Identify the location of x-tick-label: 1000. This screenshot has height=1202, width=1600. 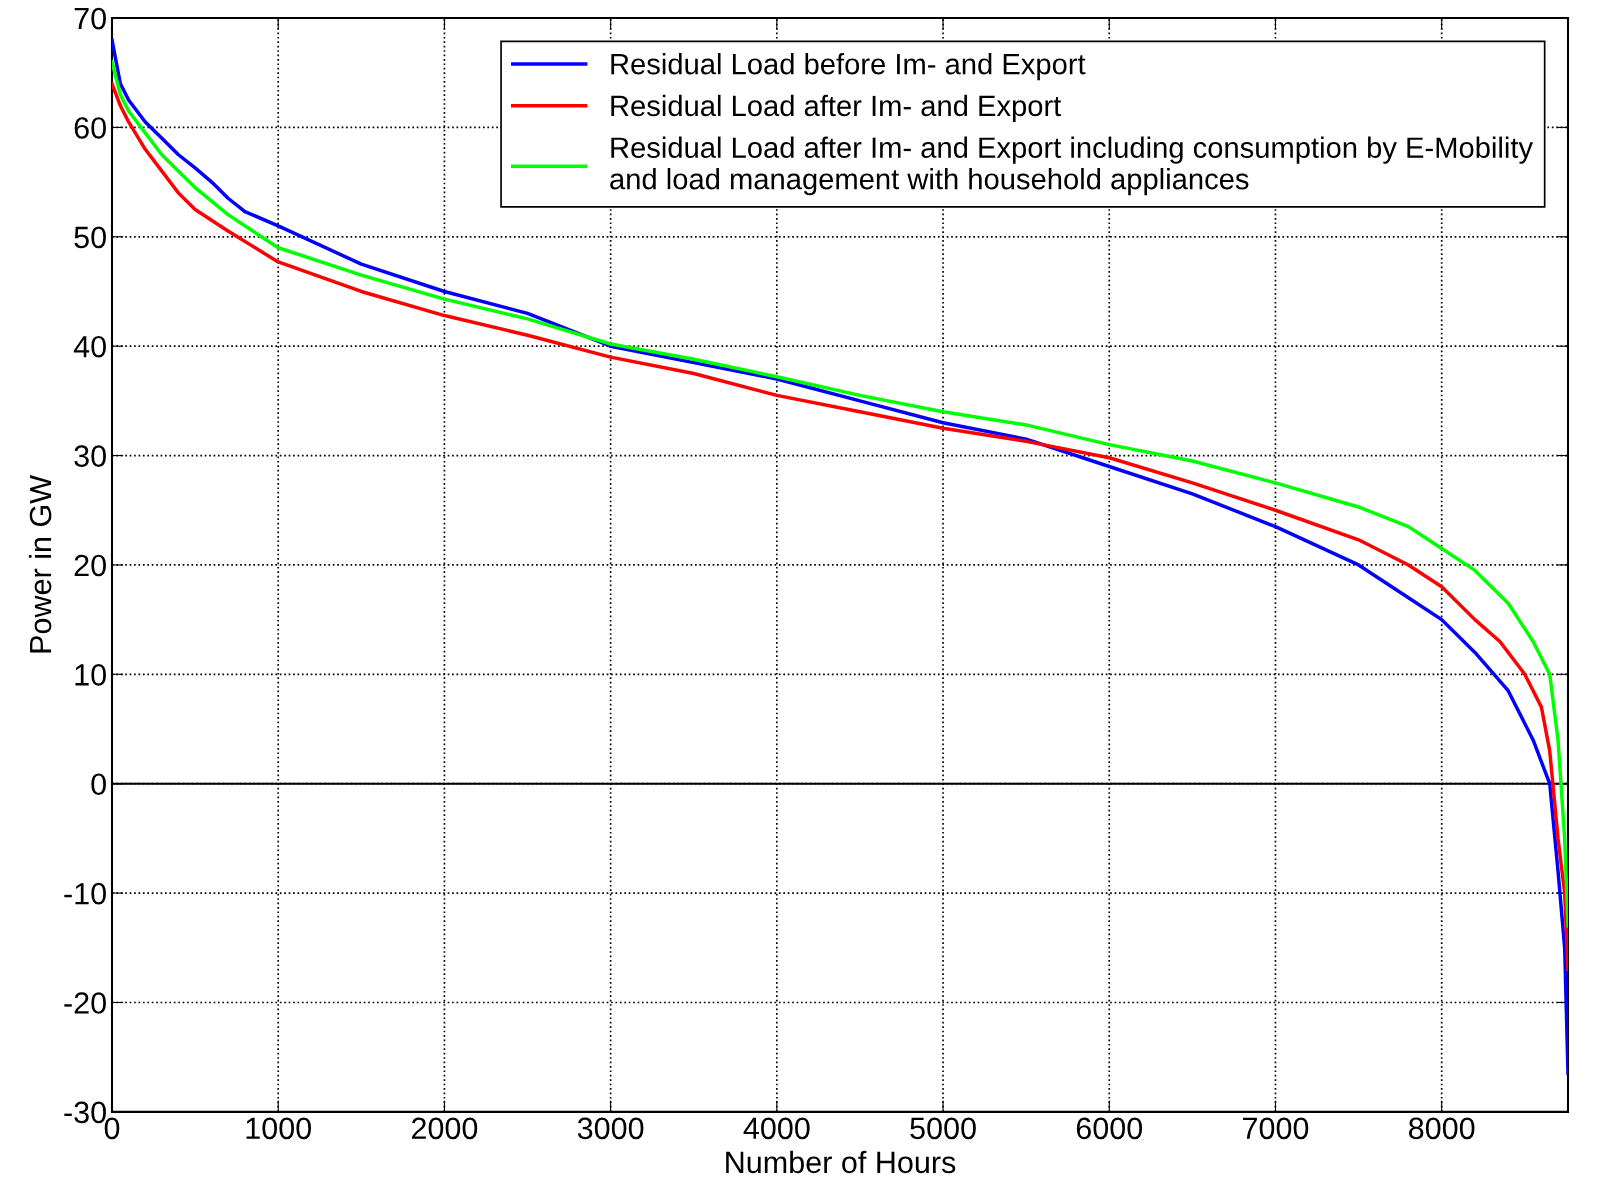
(279, 1128).